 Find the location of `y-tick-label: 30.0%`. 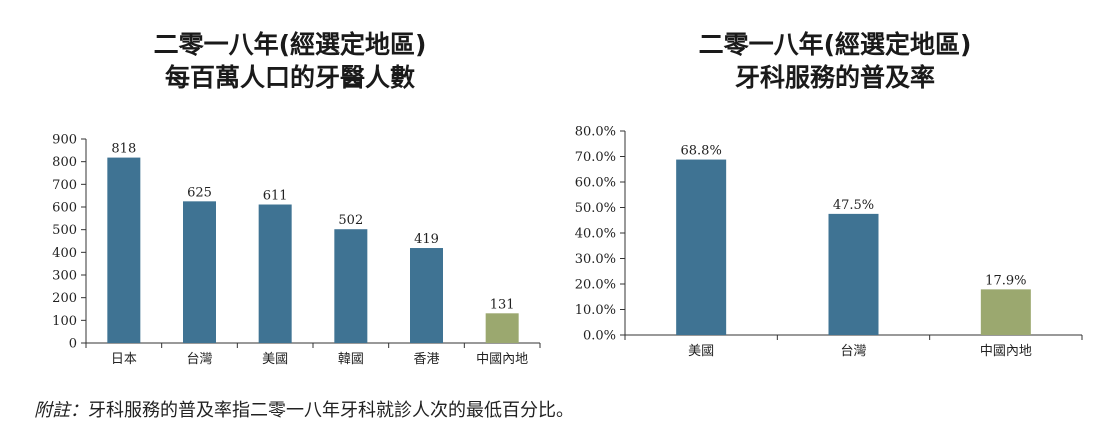

y-tick-label: 30.0% is located at coordinates (595, 259).